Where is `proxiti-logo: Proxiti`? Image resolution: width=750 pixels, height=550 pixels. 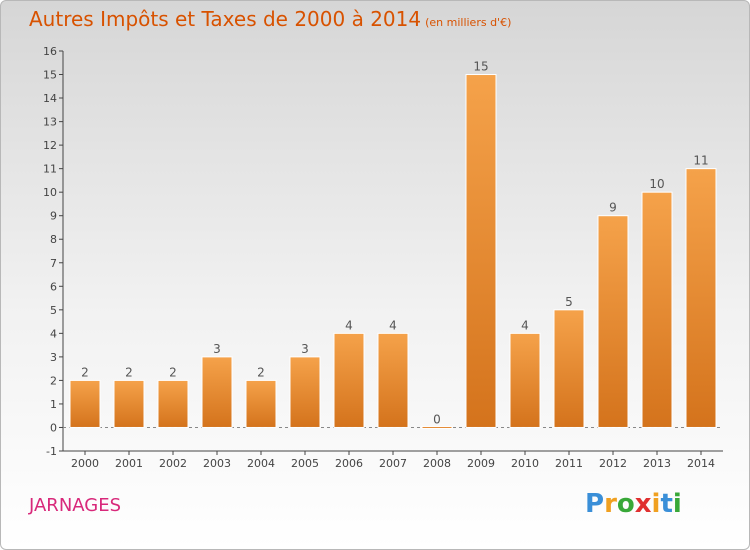
proxiti-logo: Proxiti is located at coordinates (633, 504).